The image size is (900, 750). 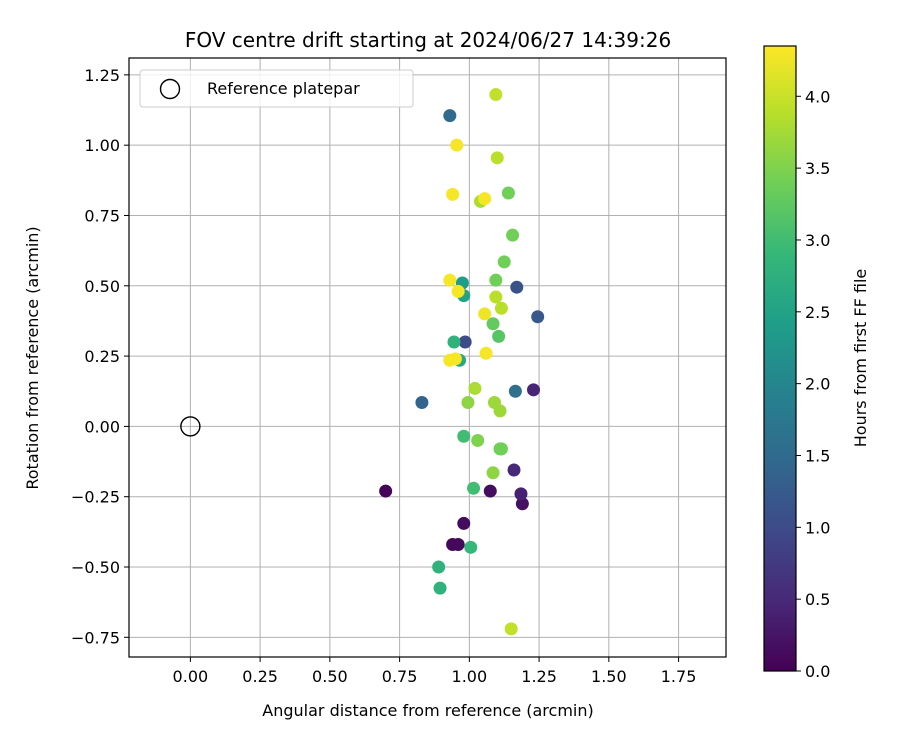 I want to click on legend-label: Reference platepar, so click(x=283, y=88).